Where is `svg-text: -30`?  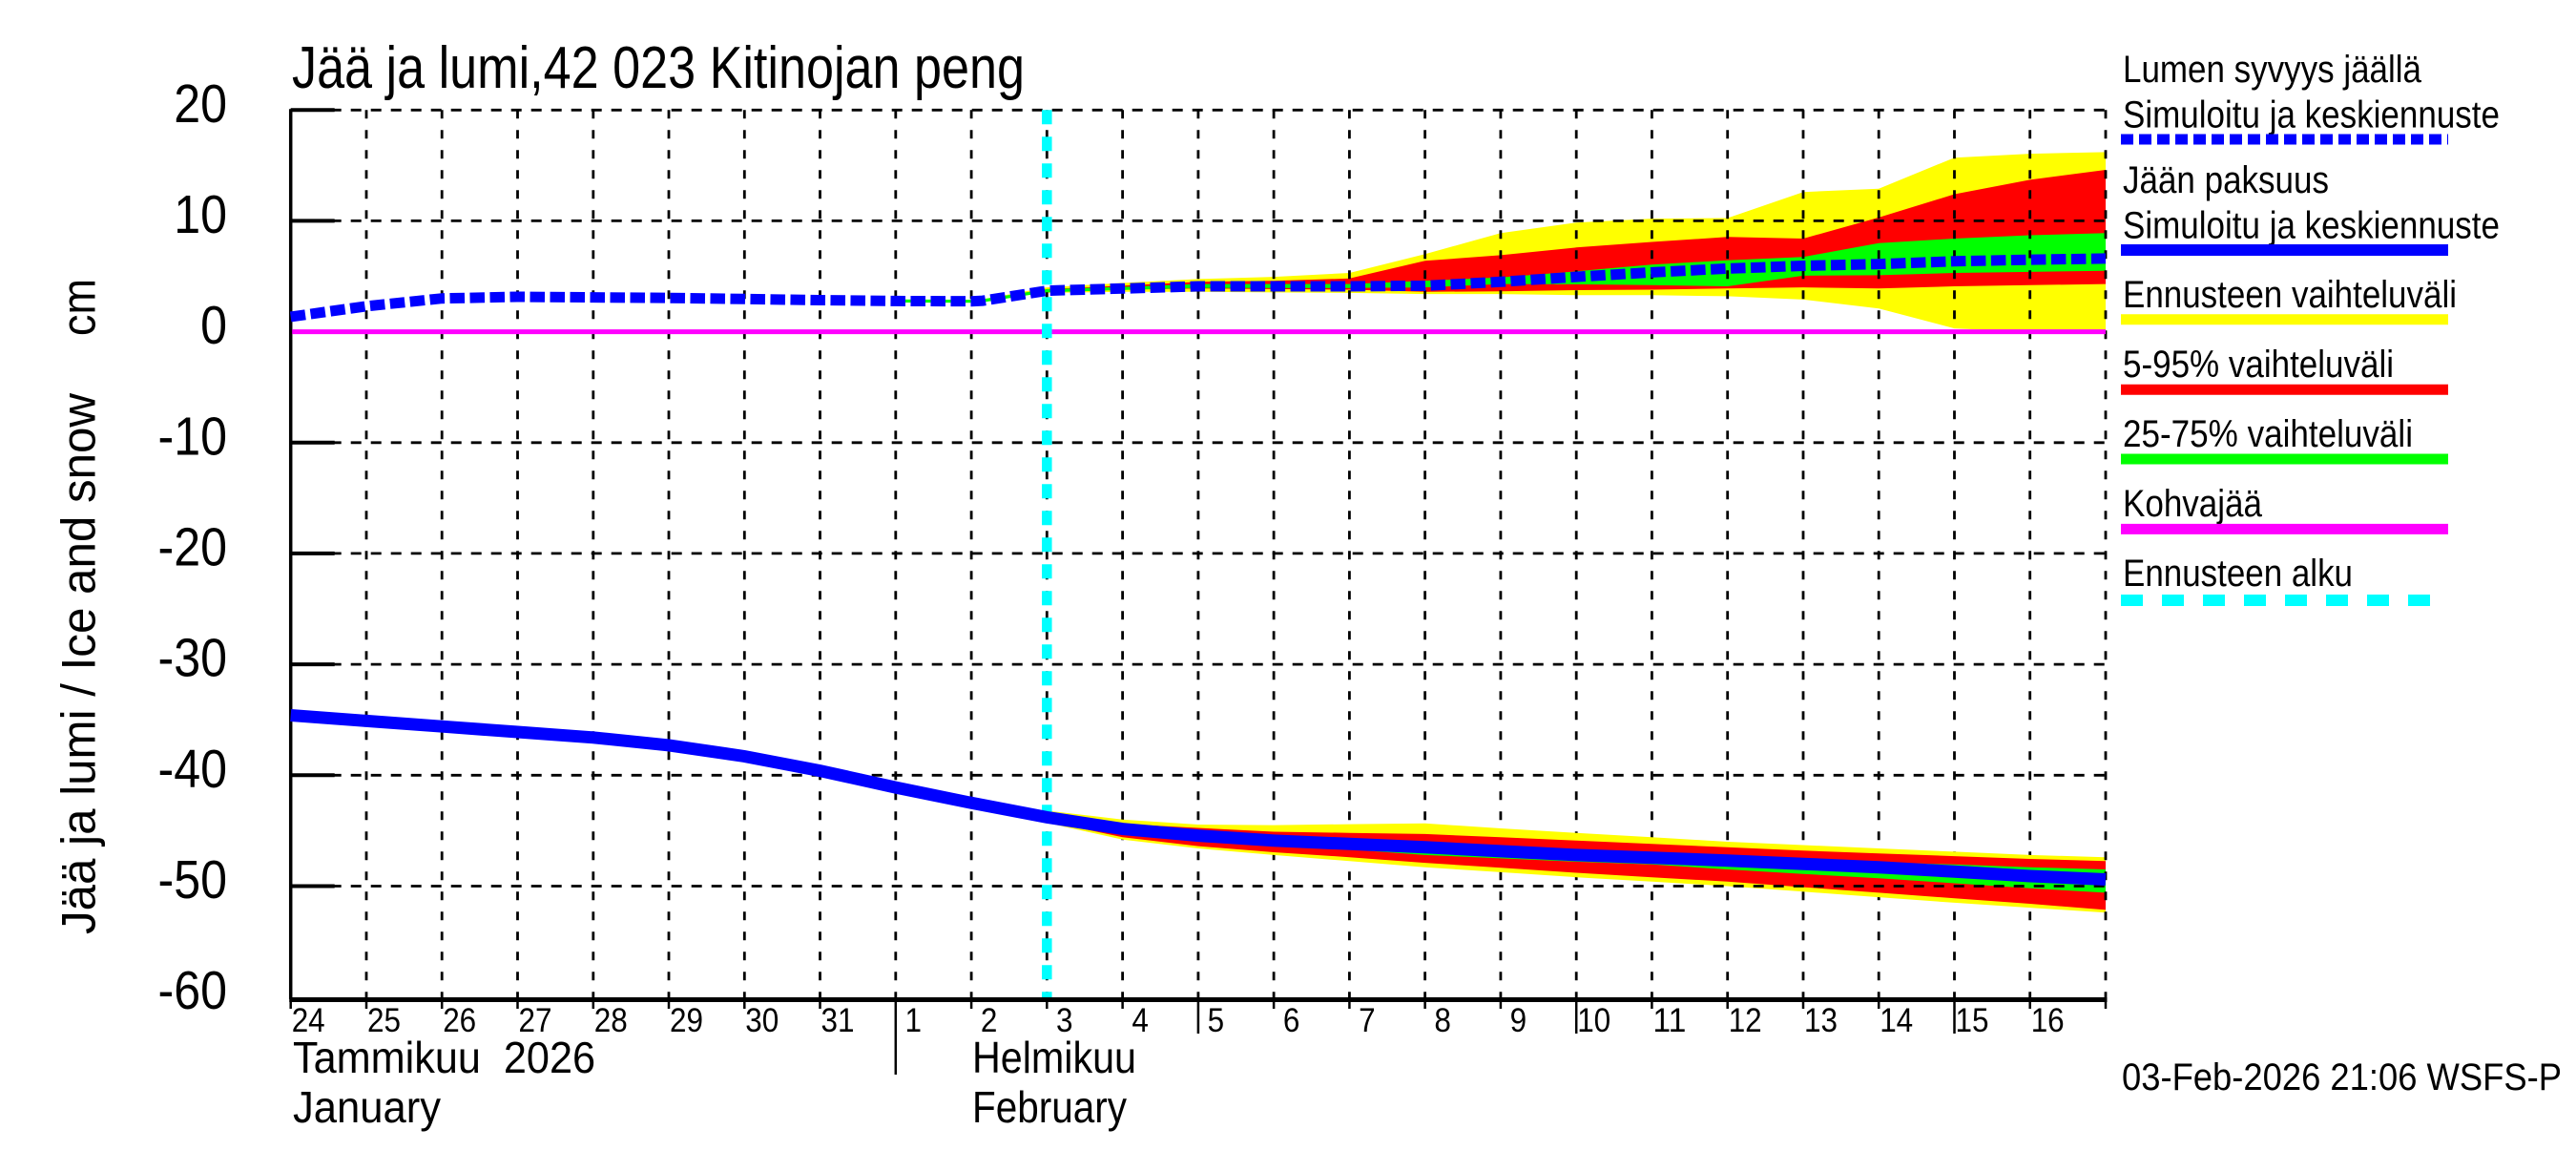
svg-text: -30 is located at coordinates (193, 658).